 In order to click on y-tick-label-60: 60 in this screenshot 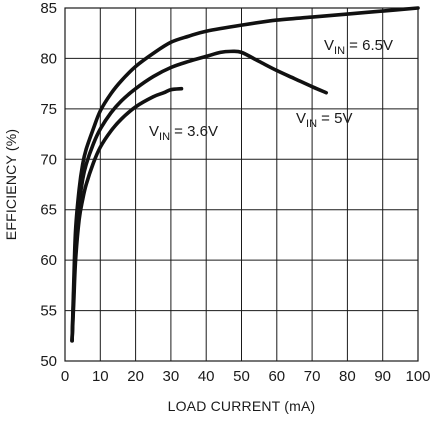, I will do `click(48, 260)`.